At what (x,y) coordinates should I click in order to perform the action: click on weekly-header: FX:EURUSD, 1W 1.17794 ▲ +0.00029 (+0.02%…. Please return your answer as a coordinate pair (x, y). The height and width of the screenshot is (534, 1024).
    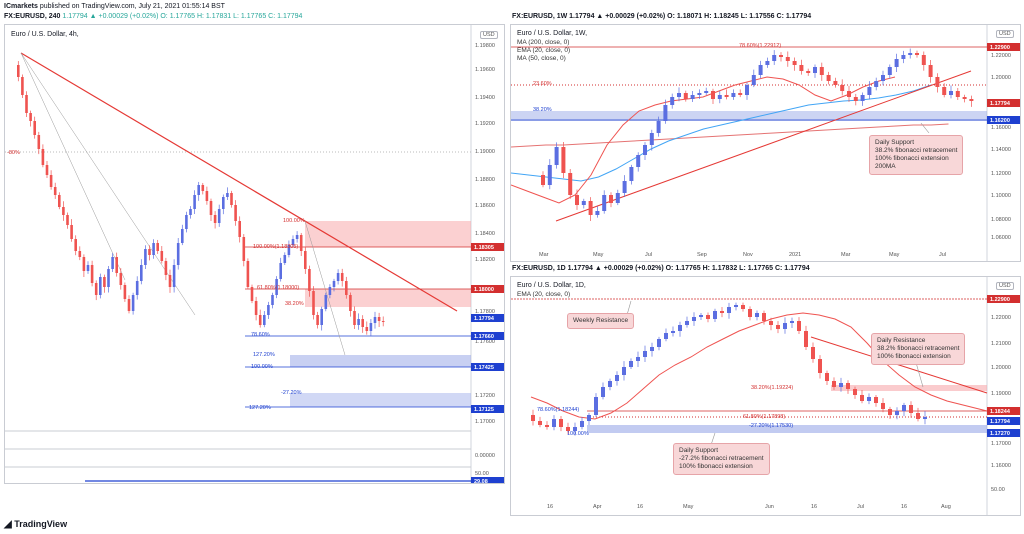
    Looking at the image, I should click on (661, 16).